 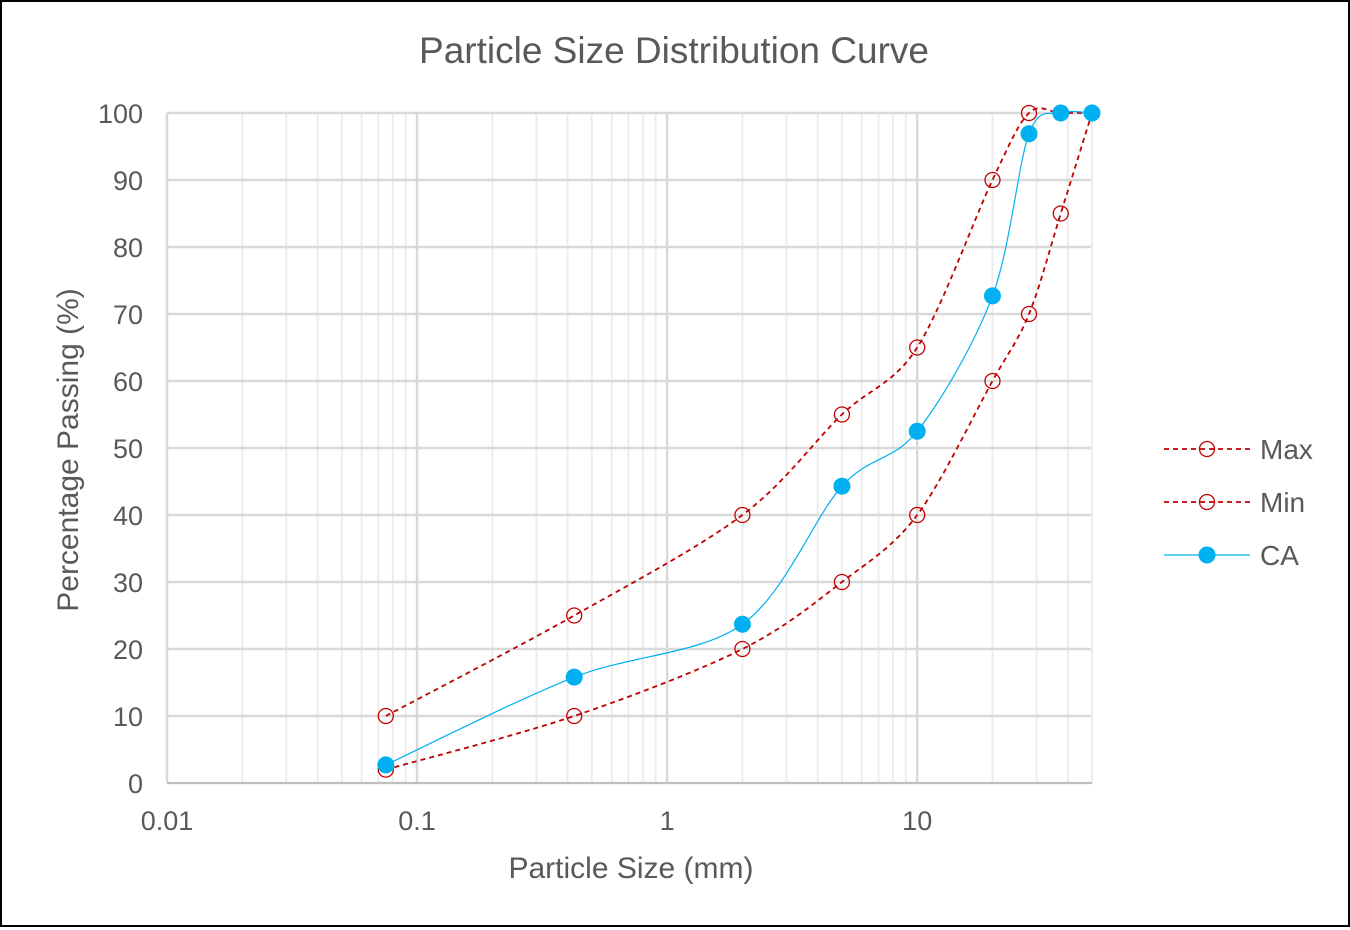 I want to click on x-tick-label: 10, so click(x=917, y=821).